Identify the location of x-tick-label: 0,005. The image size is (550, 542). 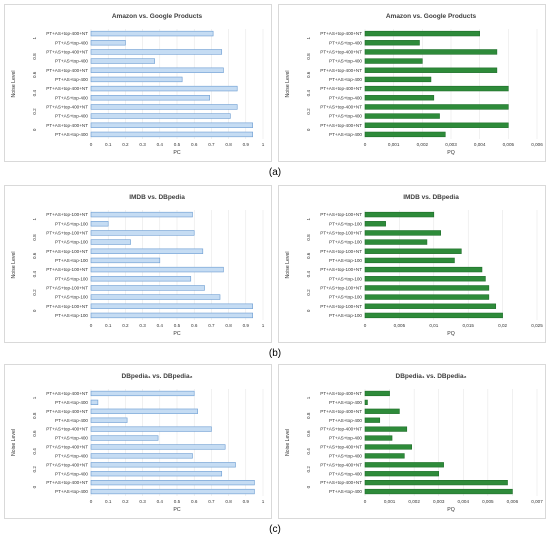
(400, 325).